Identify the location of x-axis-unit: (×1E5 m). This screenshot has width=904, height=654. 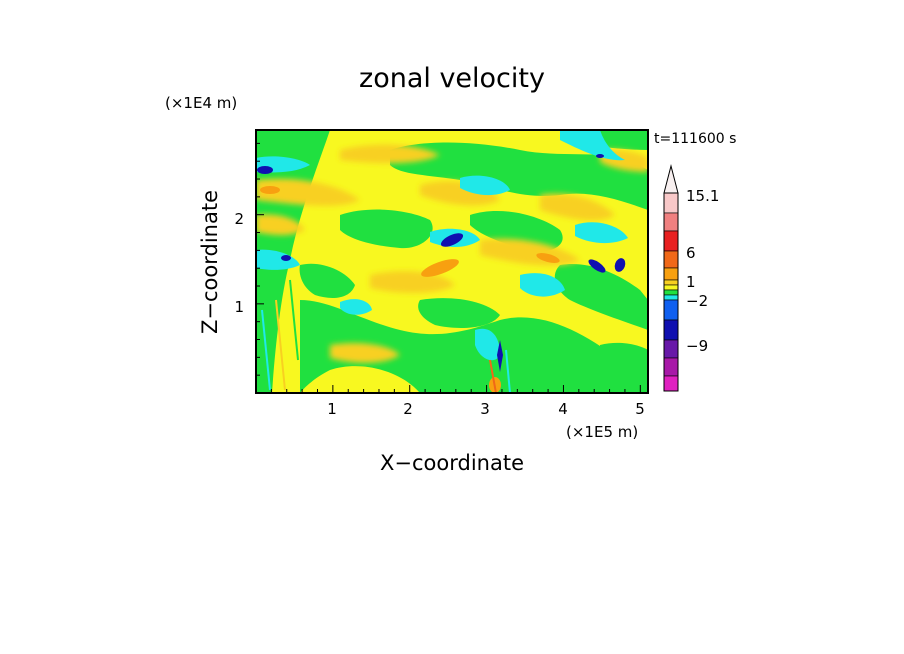
(602, 432).